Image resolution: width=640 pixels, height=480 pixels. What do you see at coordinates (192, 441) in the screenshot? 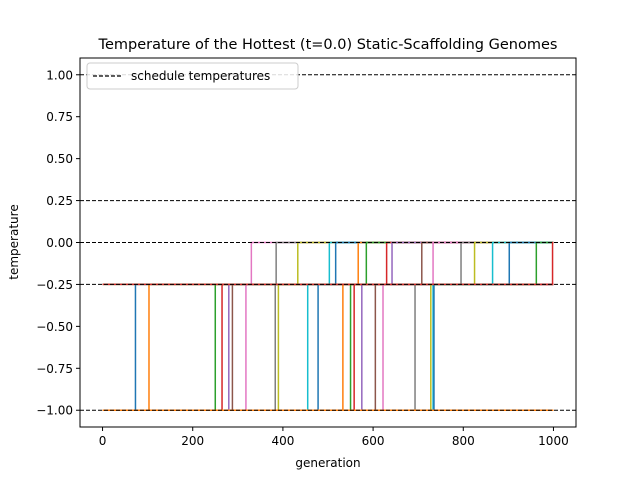
I see `x-tick-label: 200` at bounding box center [192, 441].